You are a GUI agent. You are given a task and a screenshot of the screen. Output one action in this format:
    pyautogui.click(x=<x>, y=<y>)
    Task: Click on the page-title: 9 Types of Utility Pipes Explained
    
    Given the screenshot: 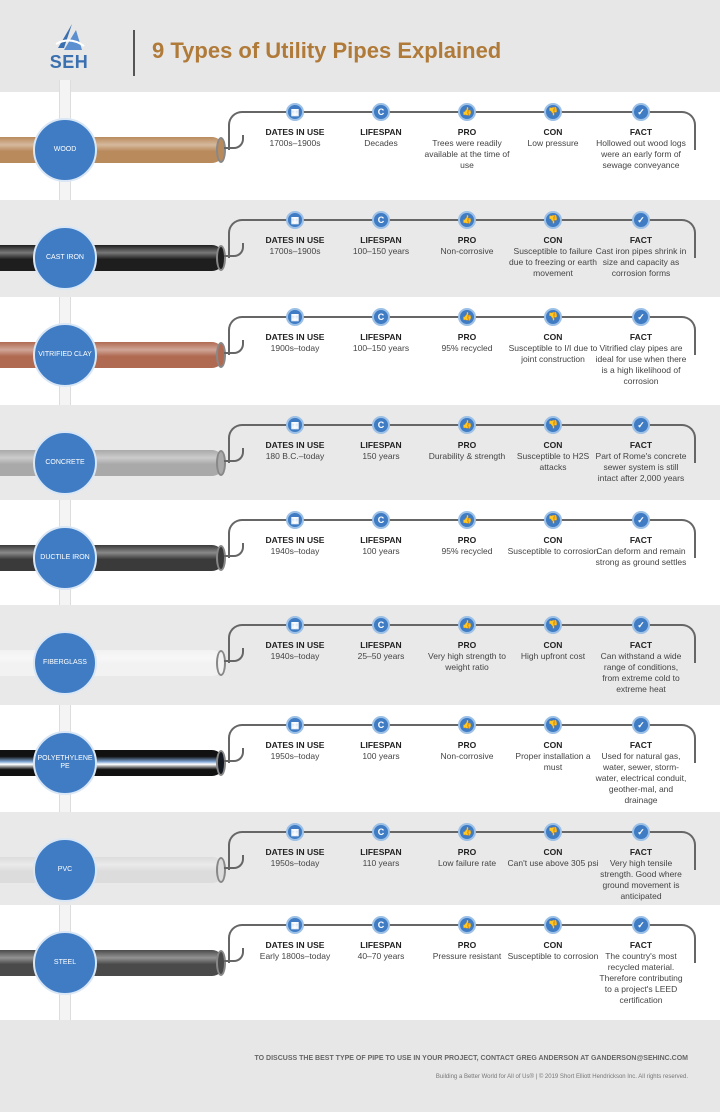 What is the action you would take?
    pyautogui.click(x=327, y=50)
    